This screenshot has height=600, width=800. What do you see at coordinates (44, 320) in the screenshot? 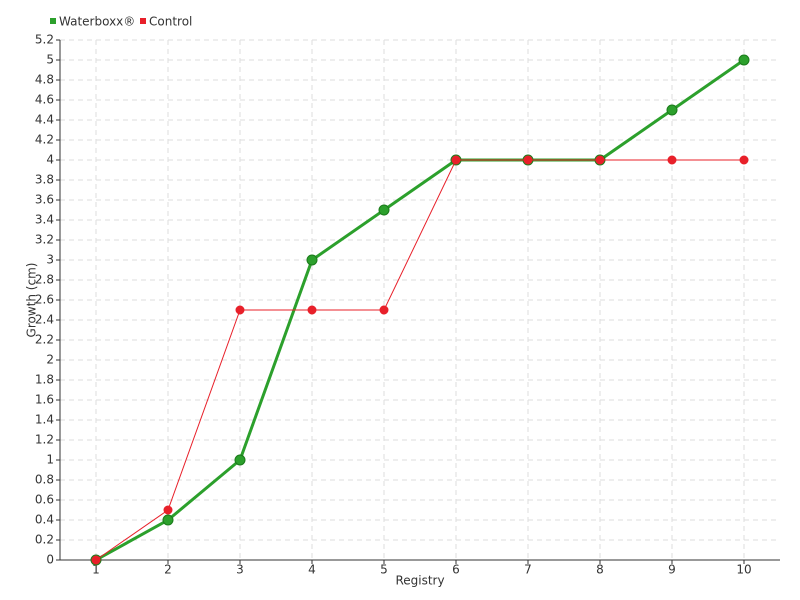
I see `y-tick-label: 2.4` at bounding box center [44, 320].